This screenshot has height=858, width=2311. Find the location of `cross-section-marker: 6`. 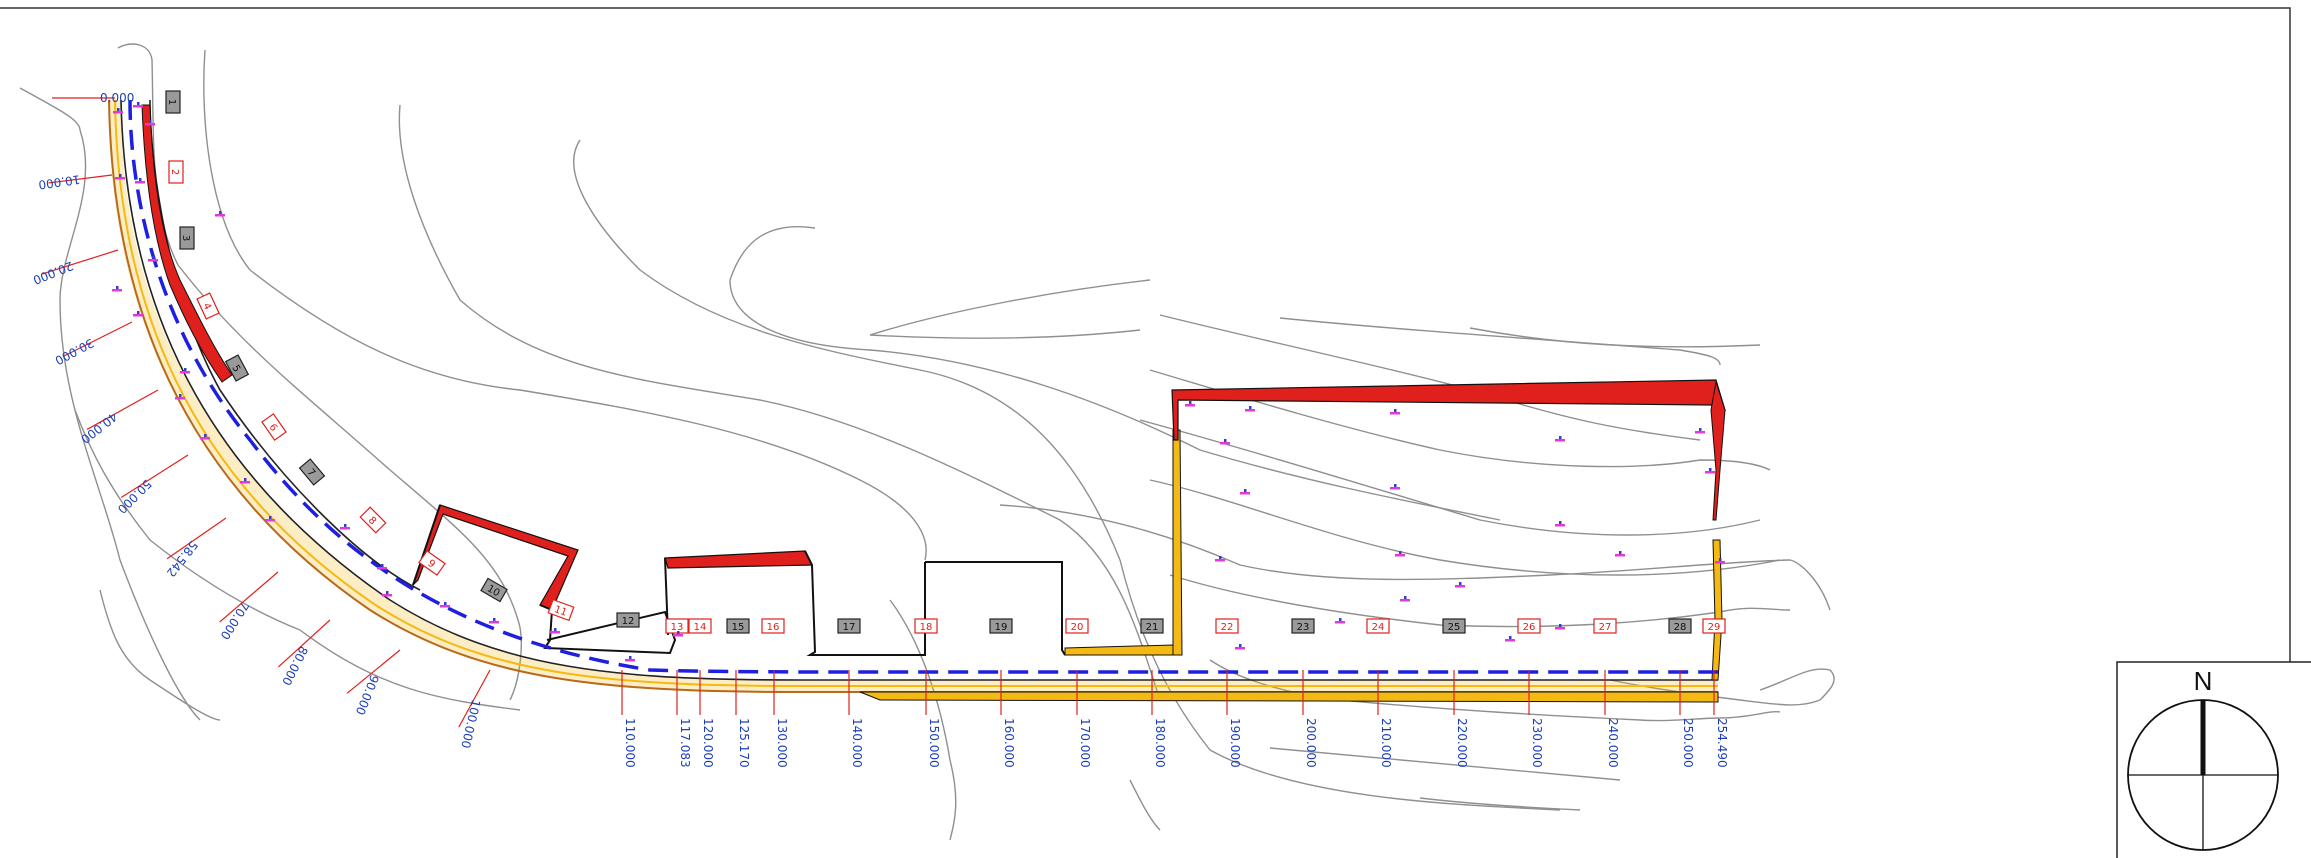

cross-section-marker: 6 is located at coordinates (274, 427).